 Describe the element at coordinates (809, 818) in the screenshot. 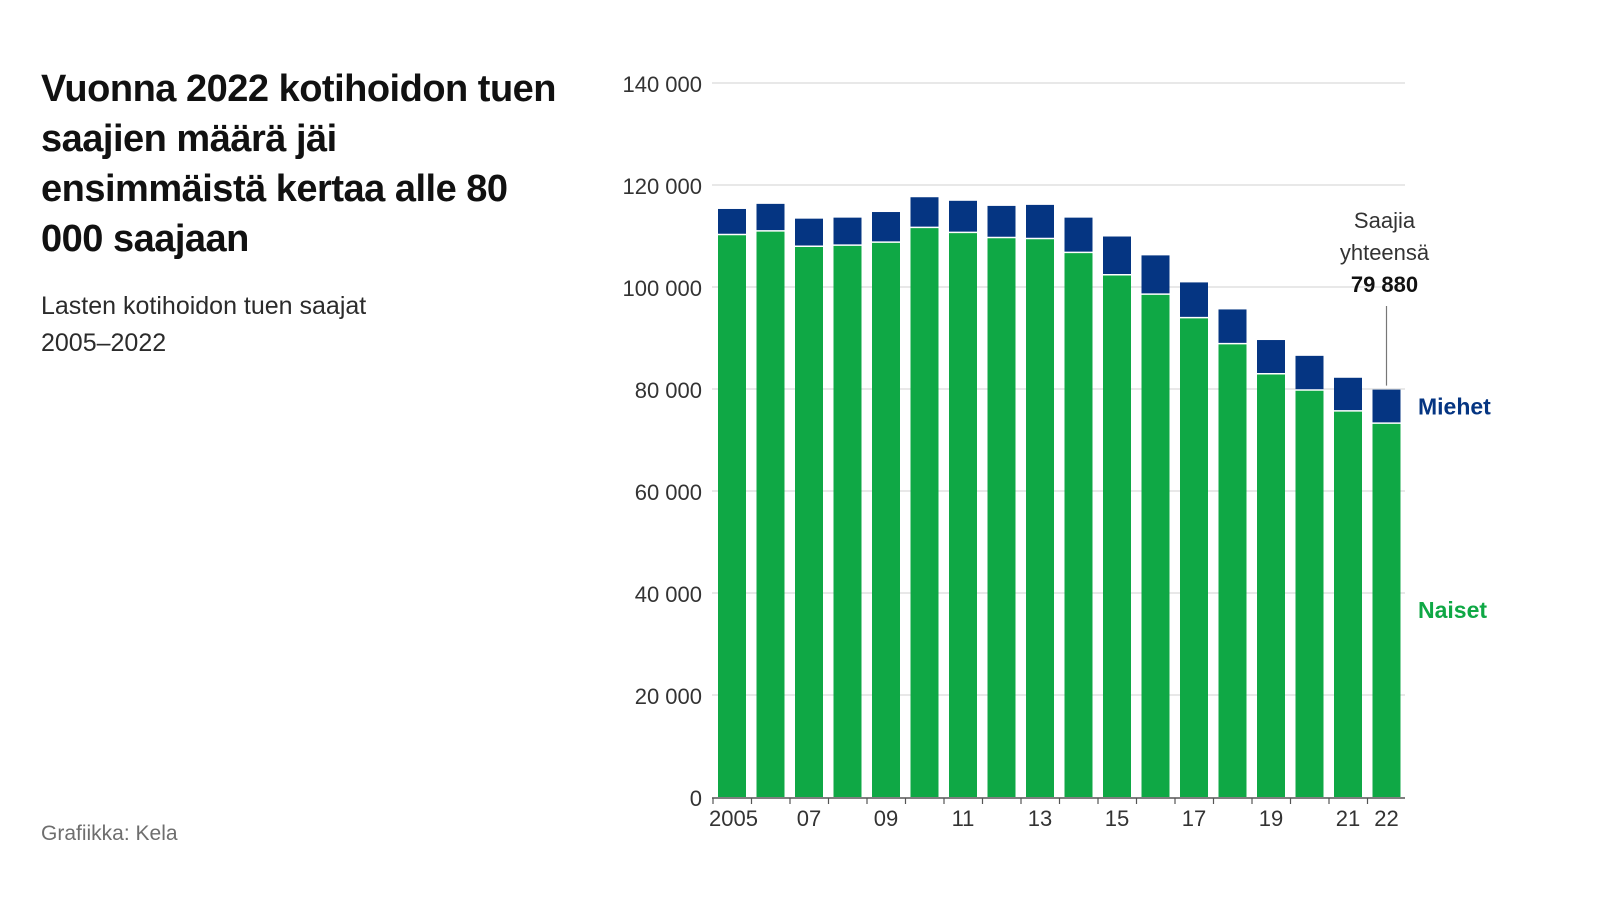

I see `x-tick-label: 07` at that location.